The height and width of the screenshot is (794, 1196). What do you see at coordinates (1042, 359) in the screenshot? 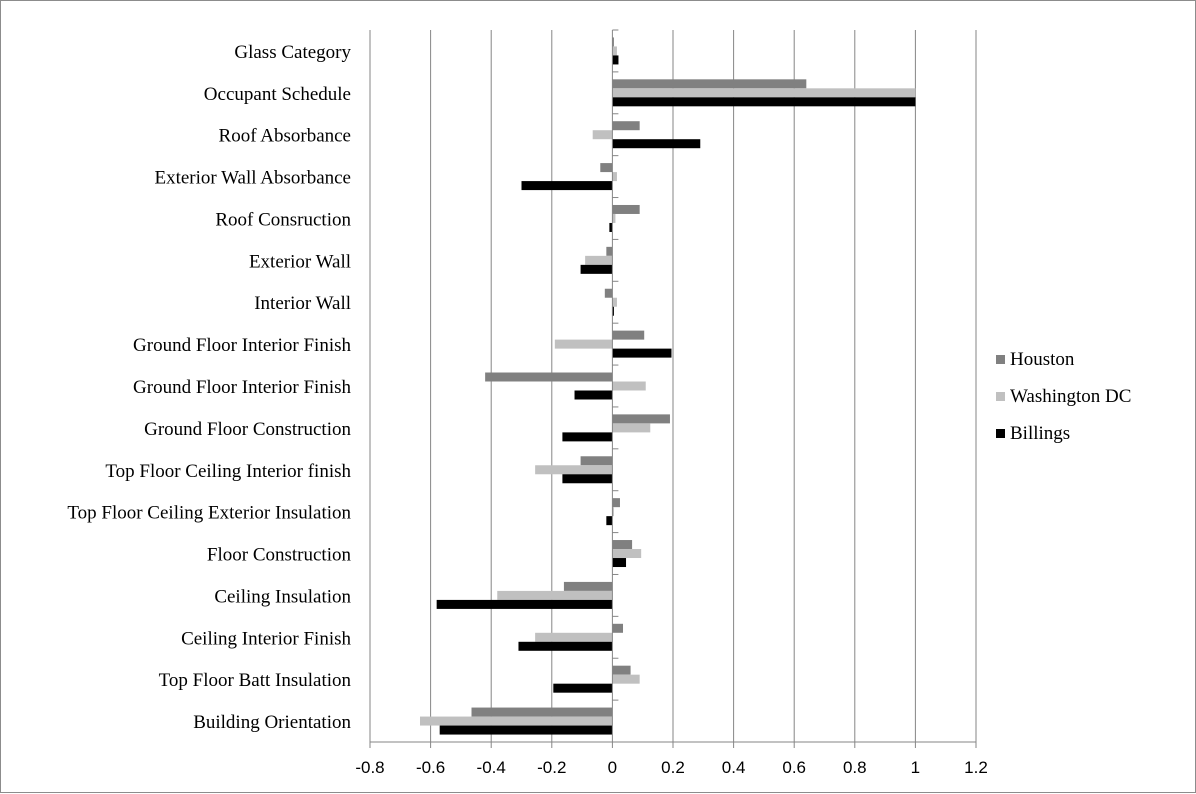
I see `legend-label-houston: Houston` at bounding box center [1042, 359].